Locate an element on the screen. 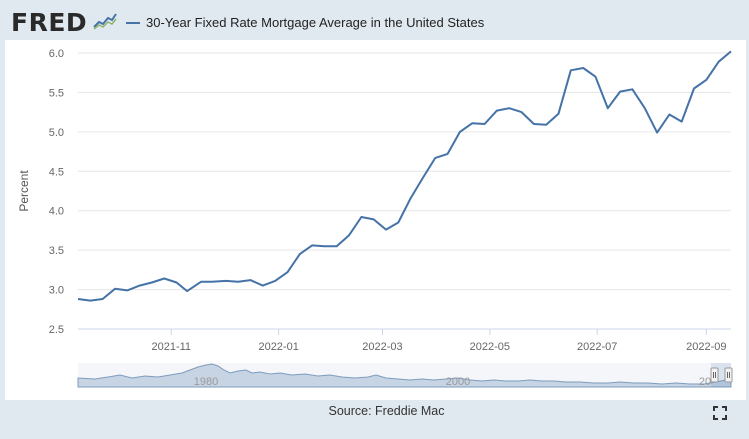  navigator-area is located at coordinates (404, 375).